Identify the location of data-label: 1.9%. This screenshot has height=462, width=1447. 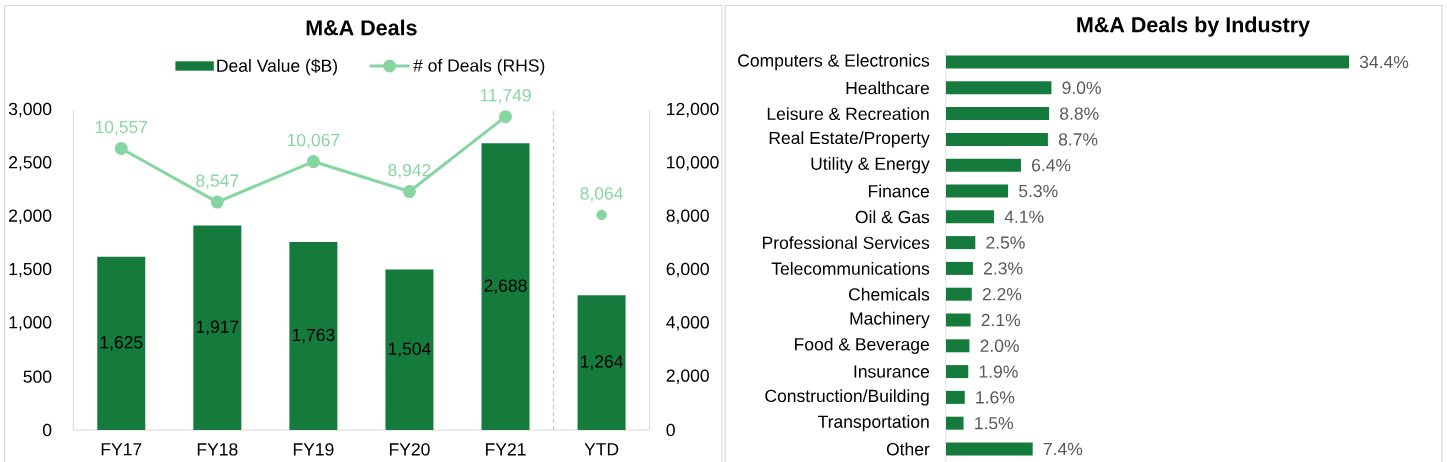
(998, 371).